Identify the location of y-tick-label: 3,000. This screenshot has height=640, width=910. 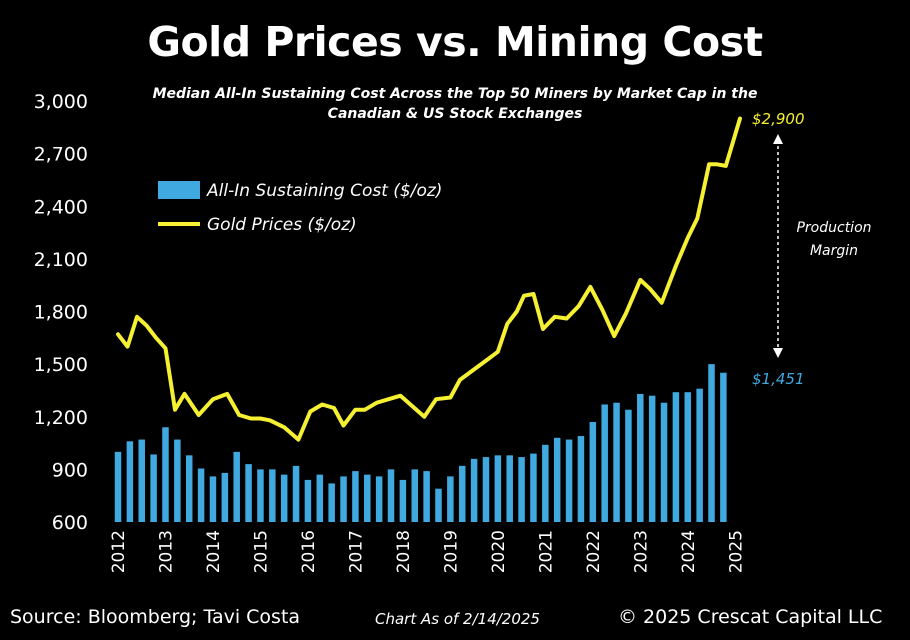
(61, 102).